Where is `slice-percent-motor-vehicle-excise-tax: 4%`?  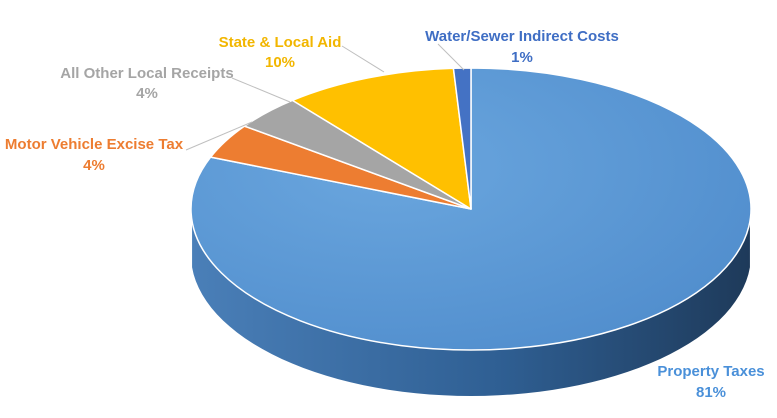
slice-percent-motor-vehicle-excise-tax: 4% is located at coordinates (94, 165).